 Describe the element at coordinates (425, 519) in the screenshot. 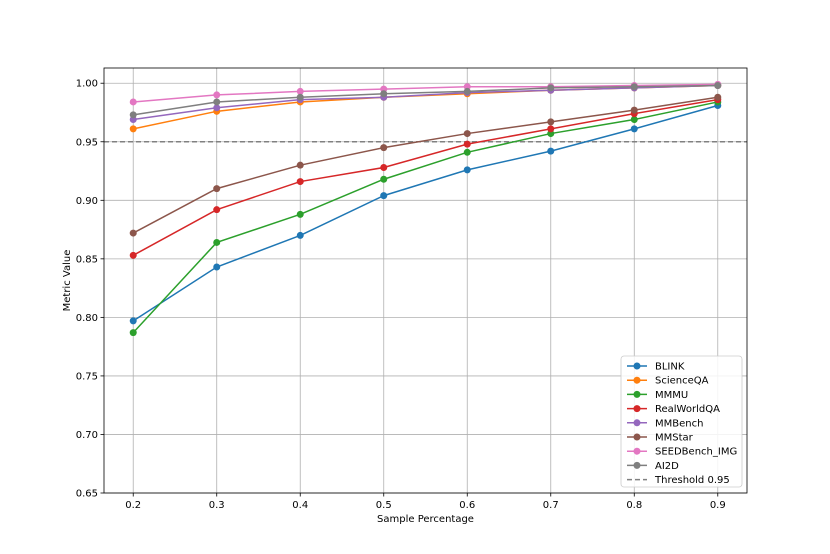

I see `x-axis-label: Sample Percentage` at that location.